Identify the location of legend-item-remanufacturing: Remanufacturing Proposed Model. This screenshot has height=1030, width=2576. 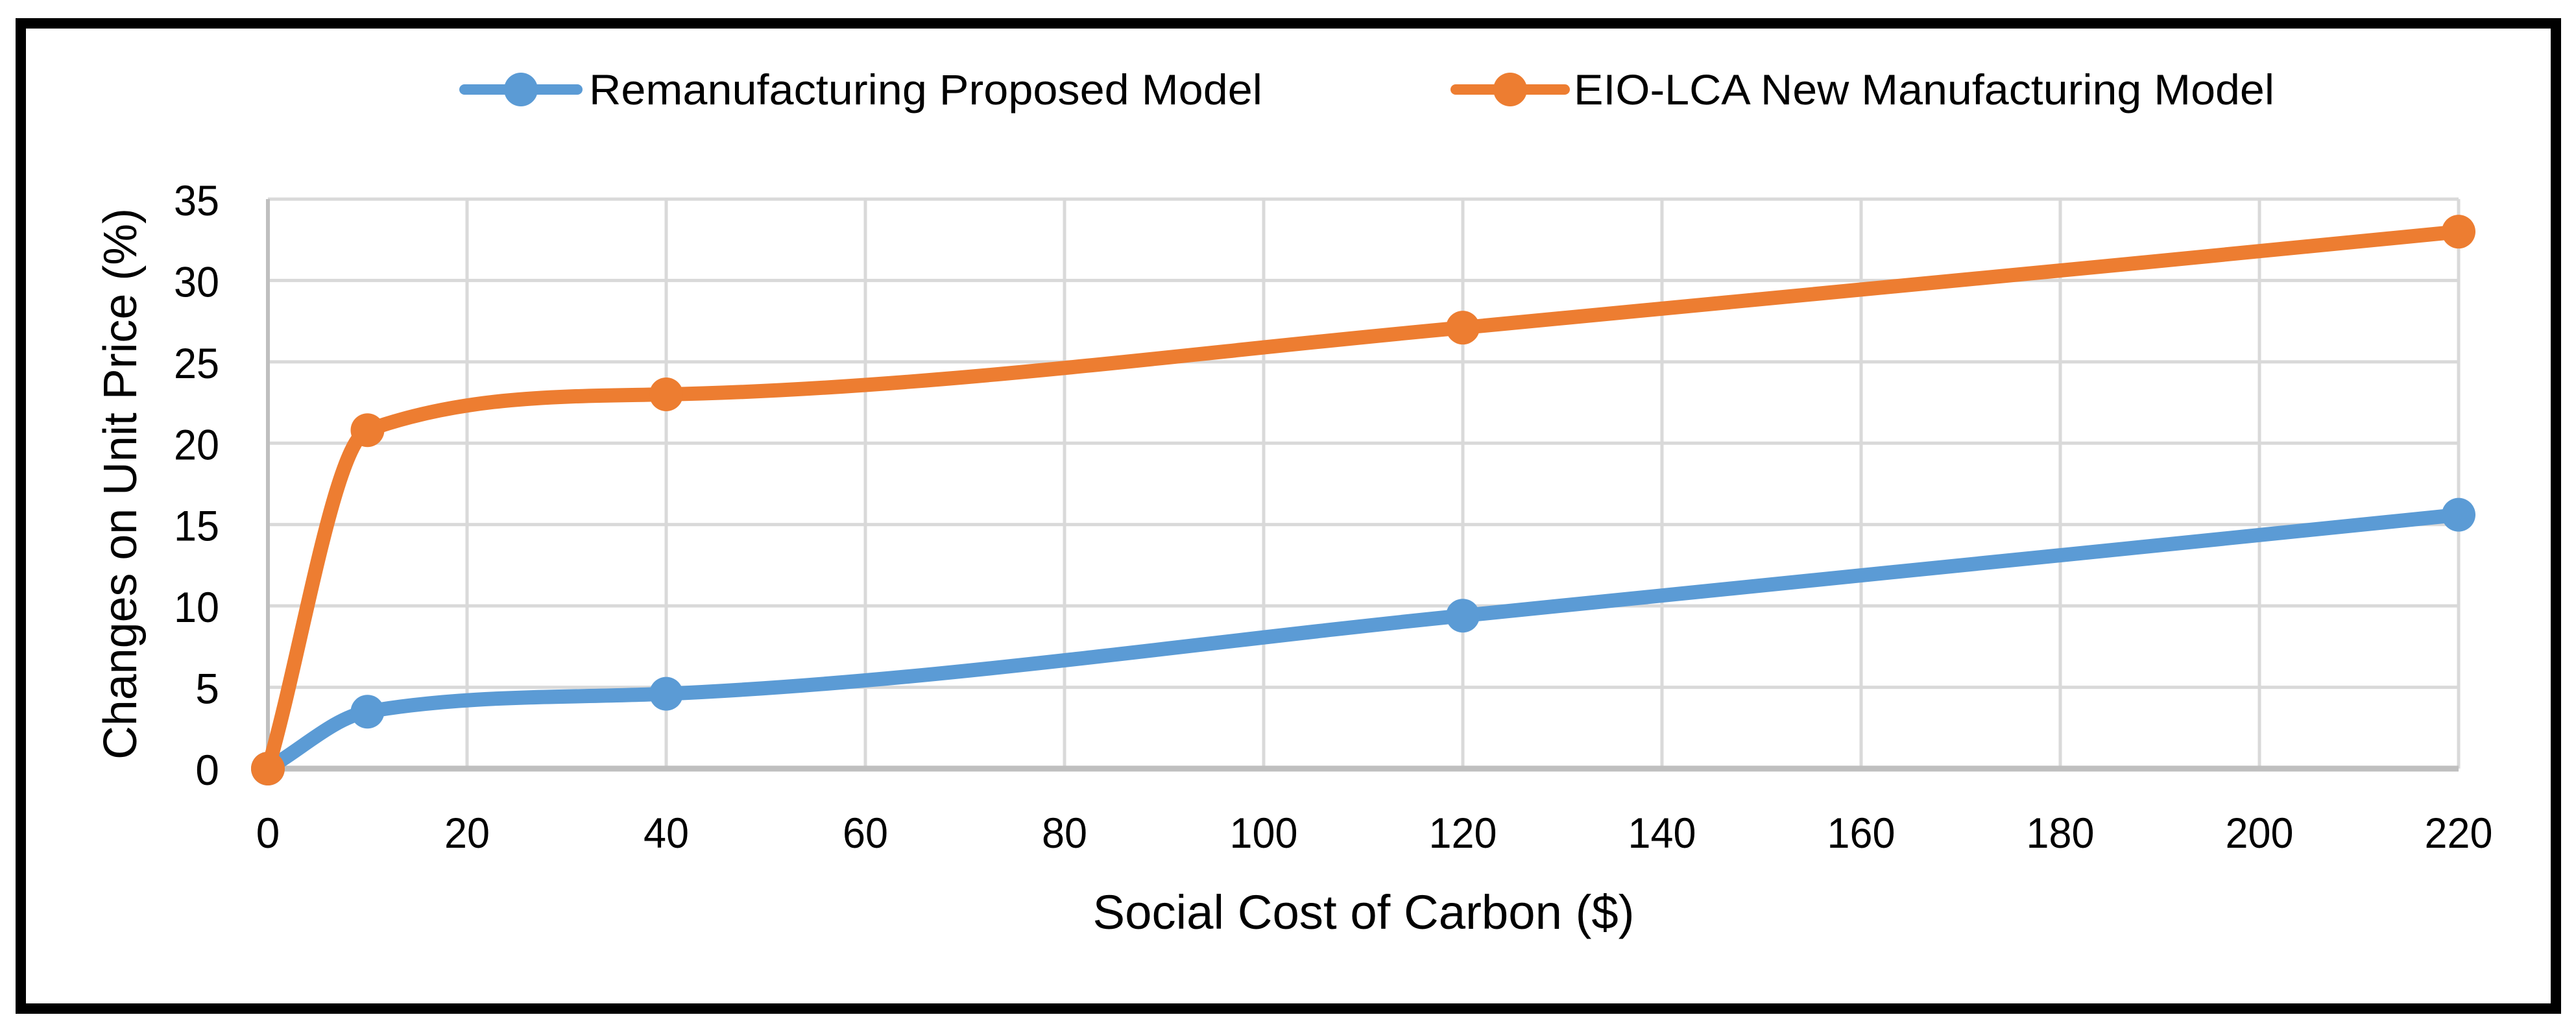
(860, 90).